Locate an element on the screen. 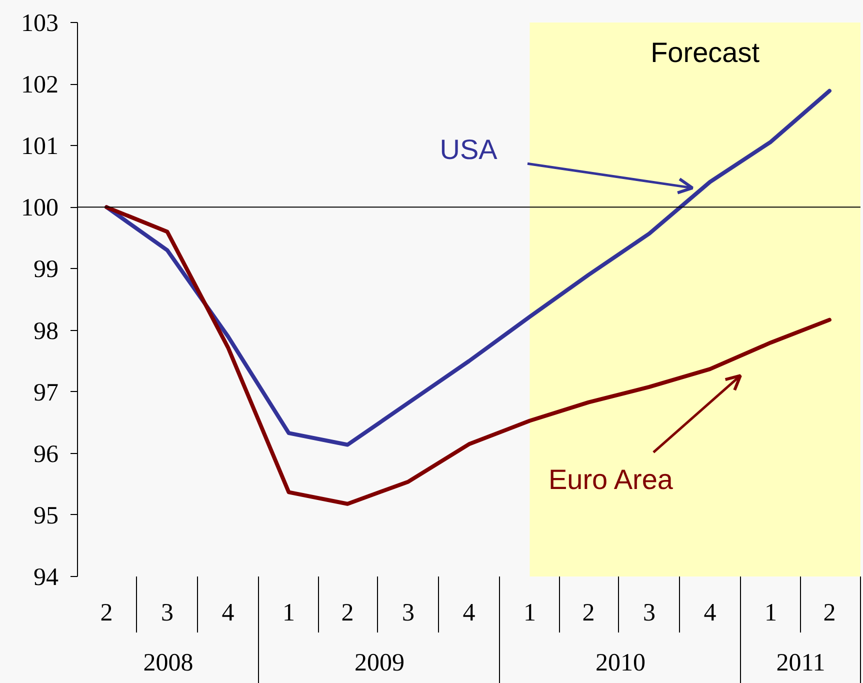  y-tick-label: 97 is located at coordinates (46, 392).